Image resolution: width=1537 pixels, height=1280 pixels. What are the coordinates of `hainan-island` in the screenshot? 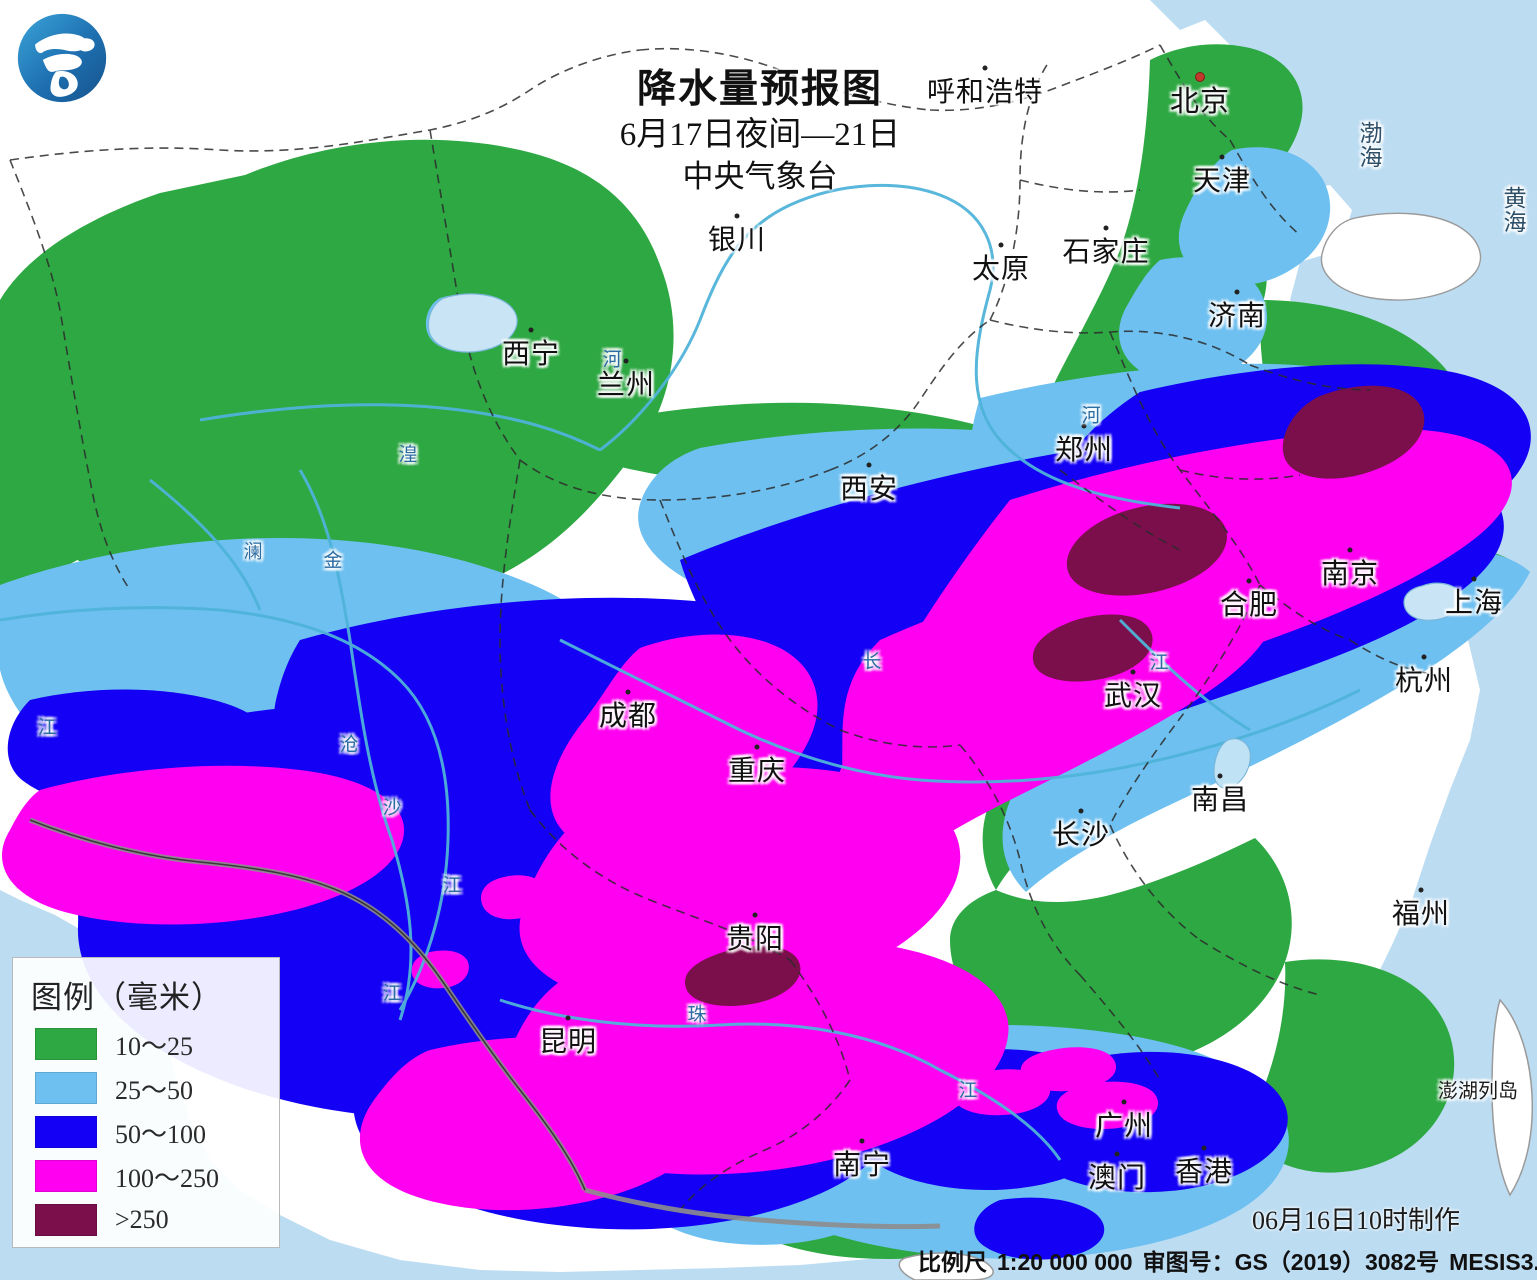 It's located at (946, 1266).